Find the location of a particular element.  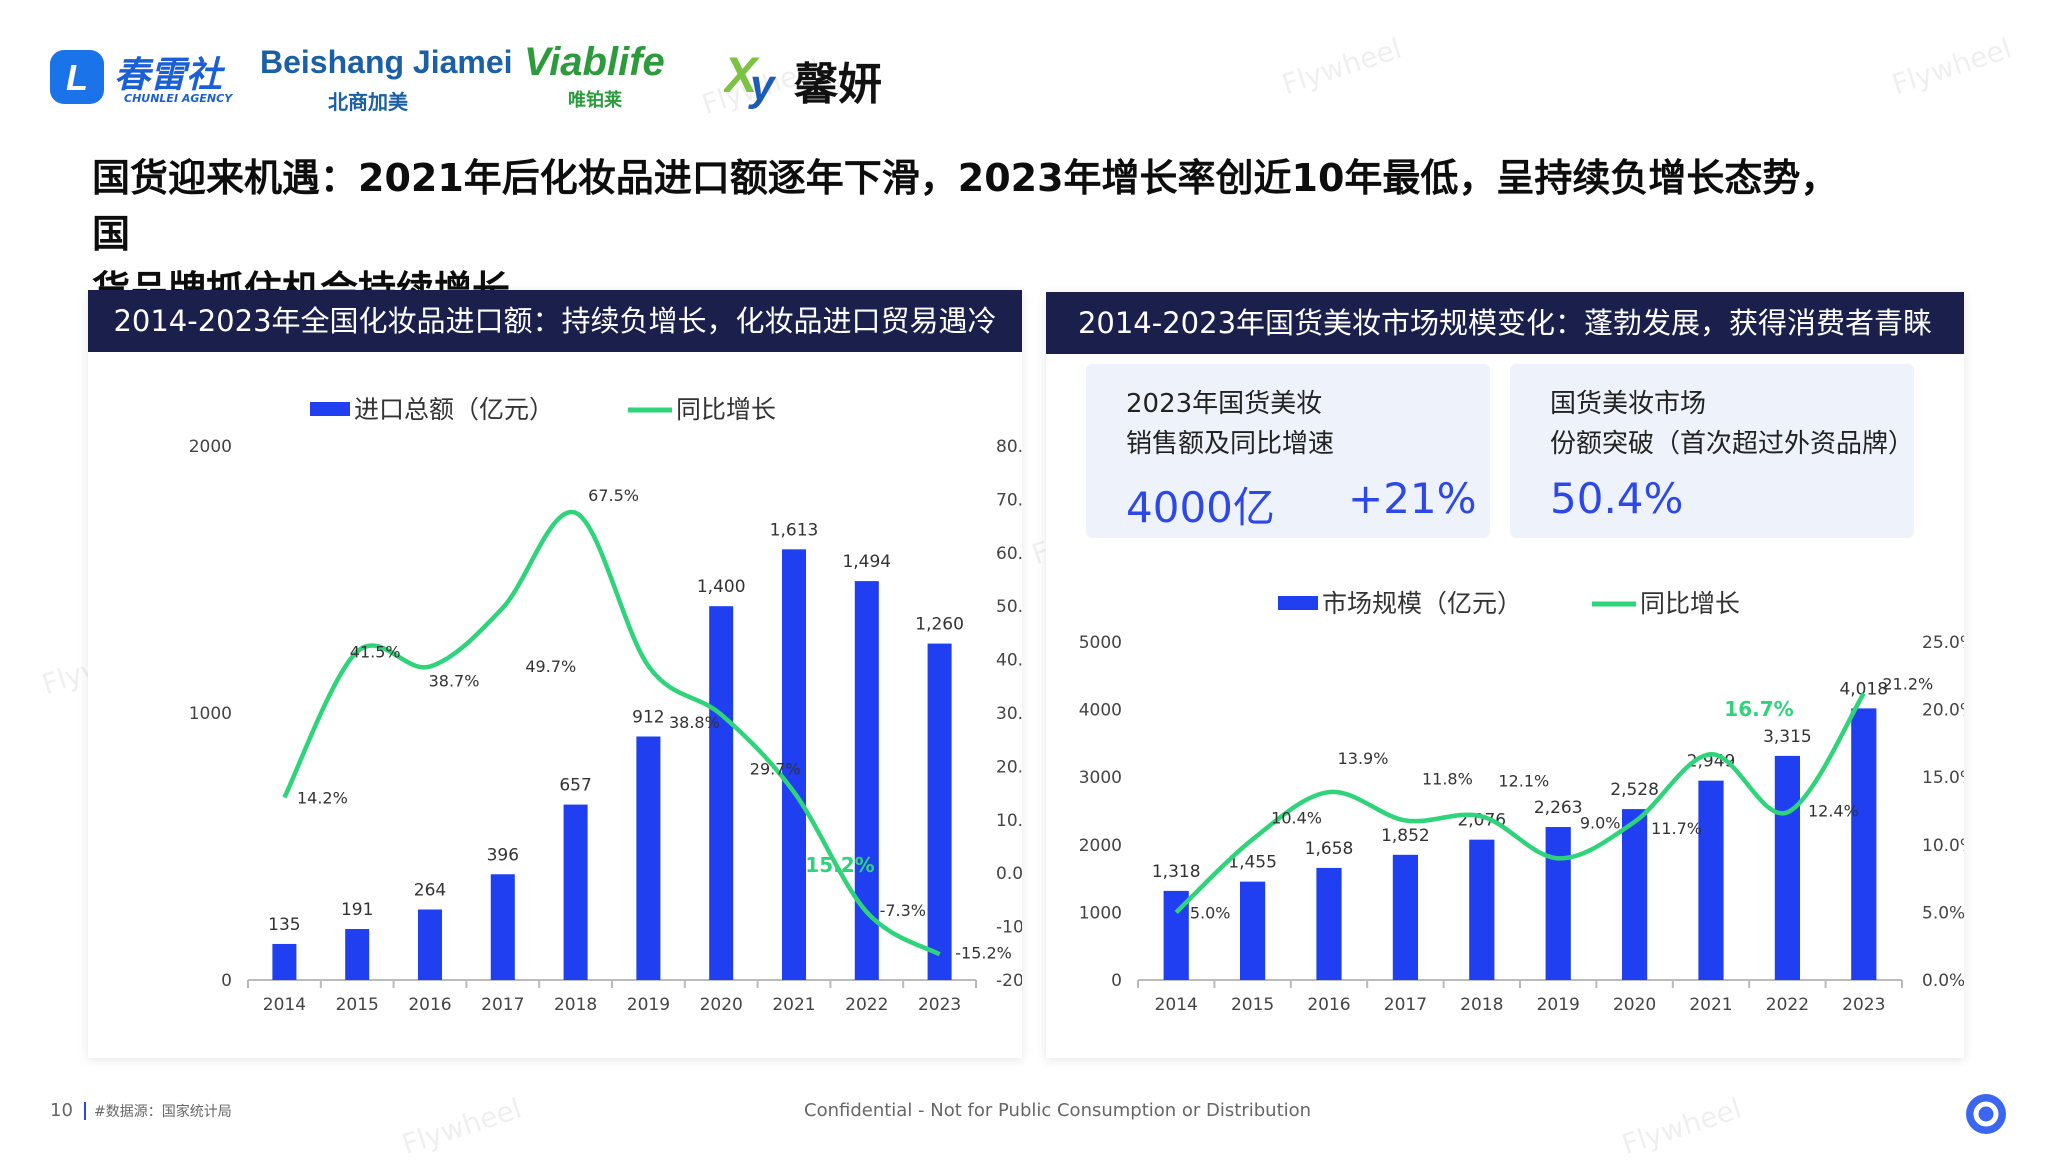

viablife-logo-text: Viablife is located at coordinates (594, 62).